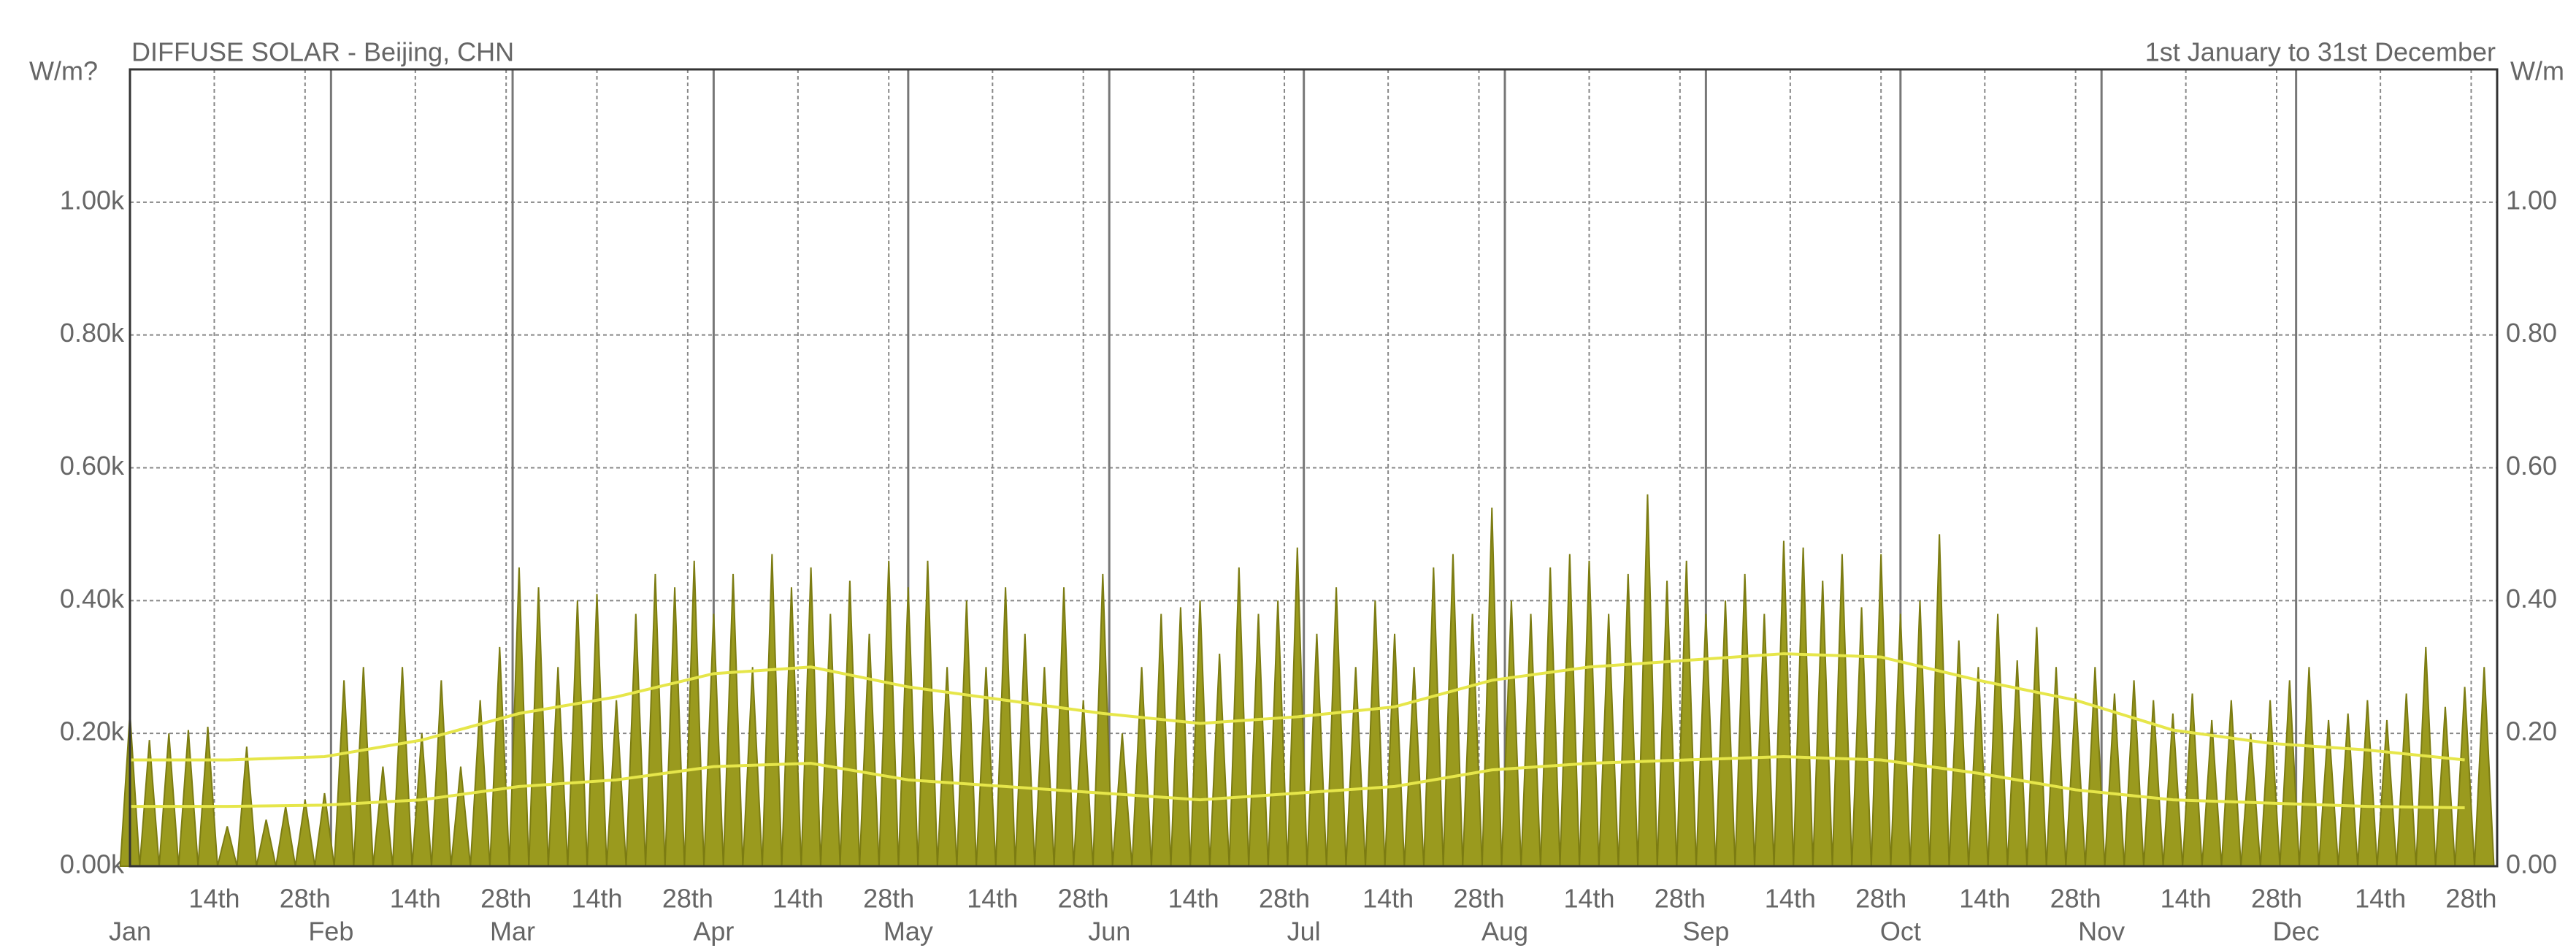  I want to click on chart-title: DIFFUSE SOLAR - Beijing, CHN, so click(322, 52).